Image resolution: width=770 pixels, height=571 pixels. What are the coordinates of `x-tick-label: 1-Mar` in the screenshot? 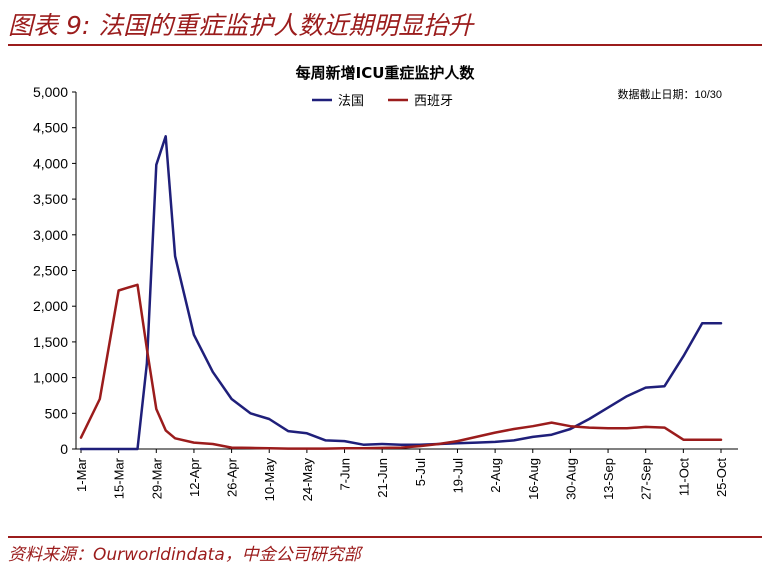 It's located at (81, 474).